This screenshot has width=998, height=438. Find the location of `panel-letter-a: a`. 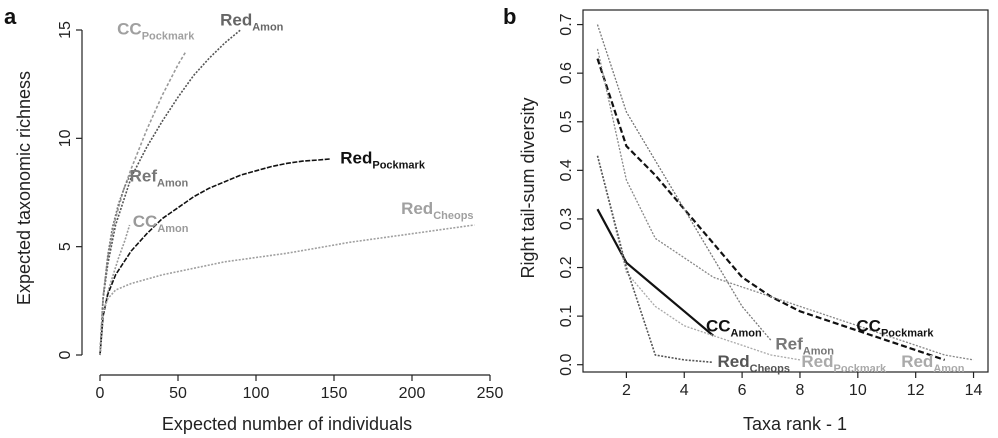

panel-letter-a: a is located at coordinates (10, 16).